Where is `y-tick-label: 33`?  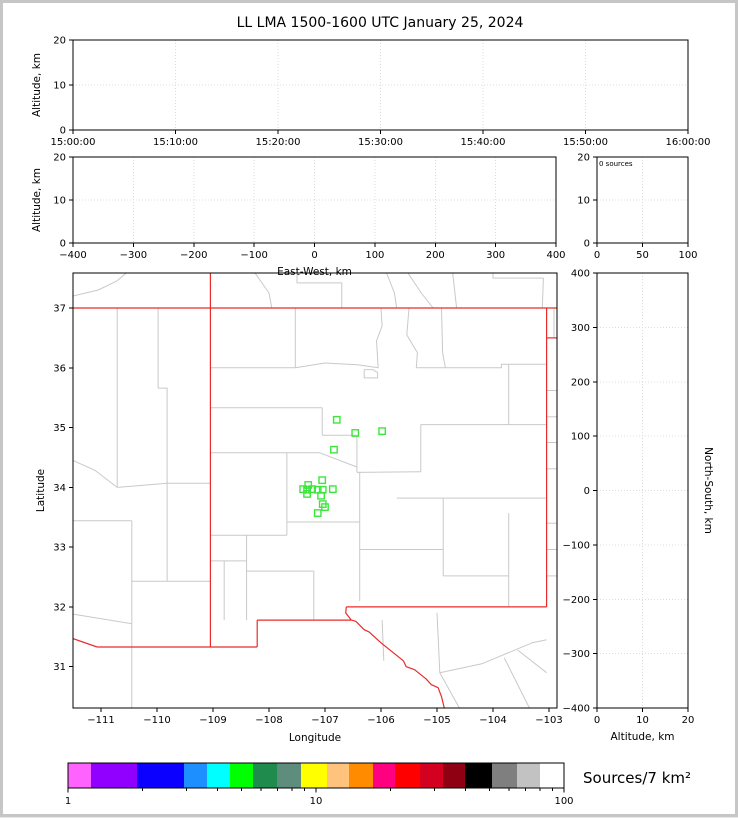
y-tick-label: 33 is located at coordinates (59, 548).